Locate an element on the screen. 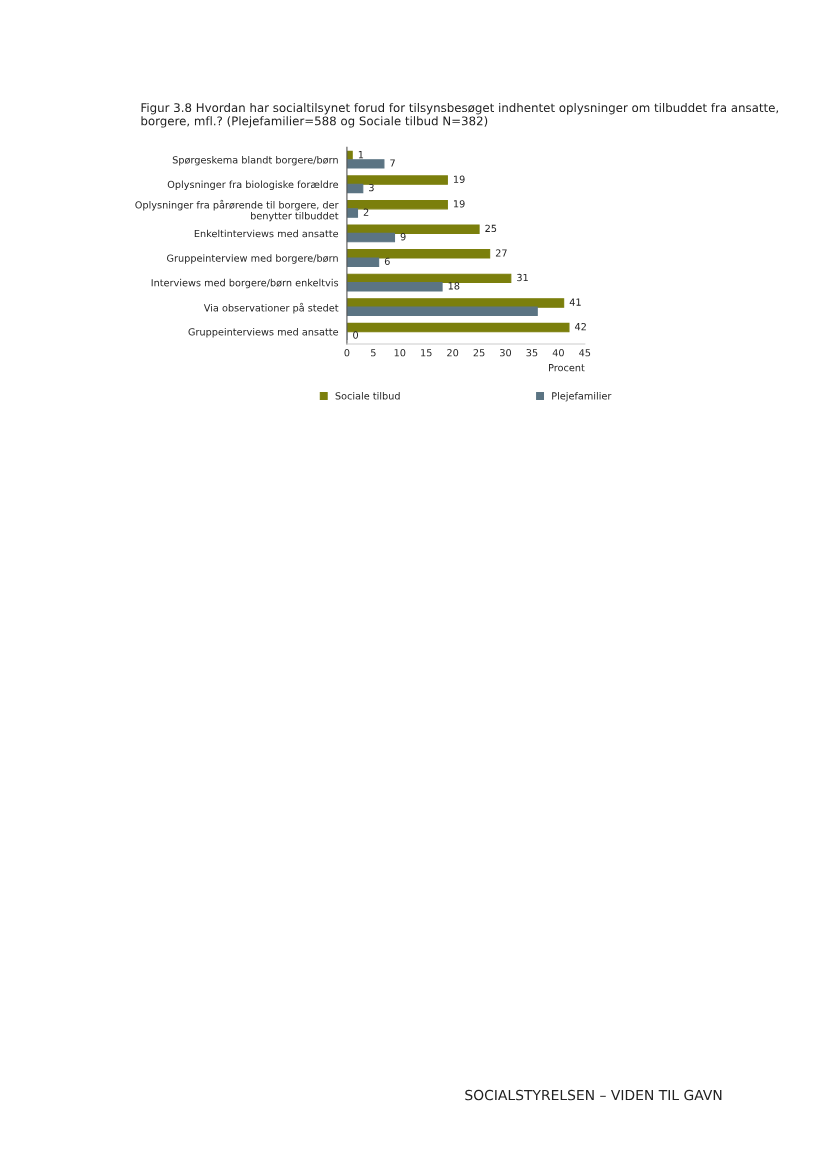 The image size is (826, 1170). y-tick-label: Gruppeinterviews med ansatte is located at coordinates (263, 333).